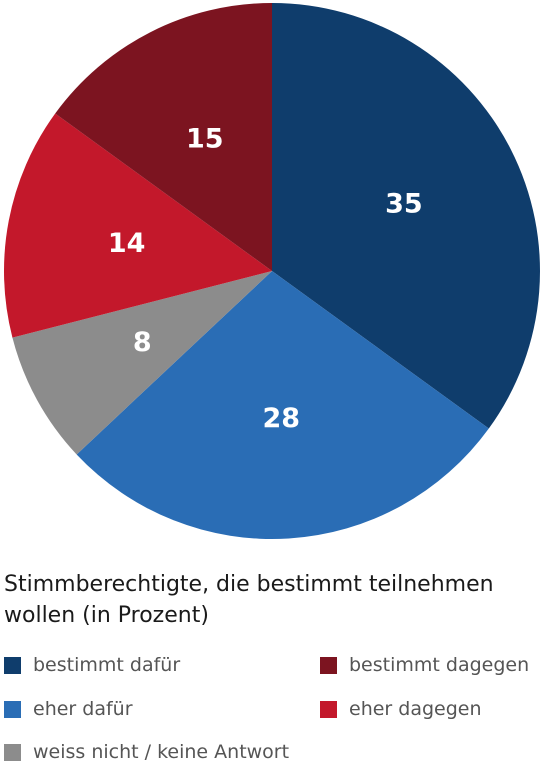 The image size is (544, 774). What do you see at coordinates (83, 709) in the screenshot?
I see `legend-label: eher dafür` at bounding box center [83, 709].